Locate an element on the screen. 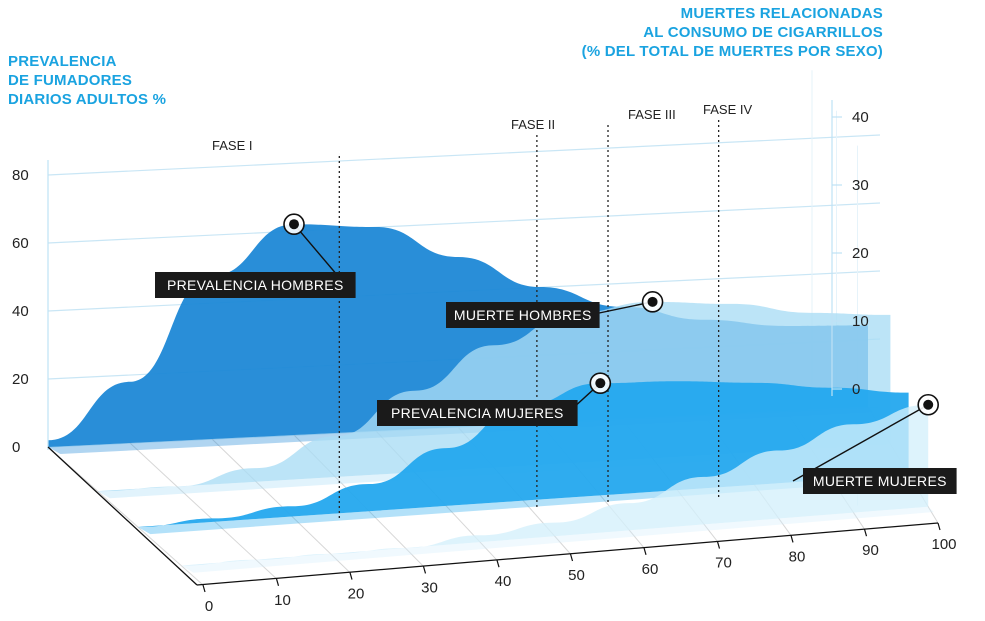 The height and width of the screenshot is (621, 985). depth-axis-line is located at coordinates (122, 516).